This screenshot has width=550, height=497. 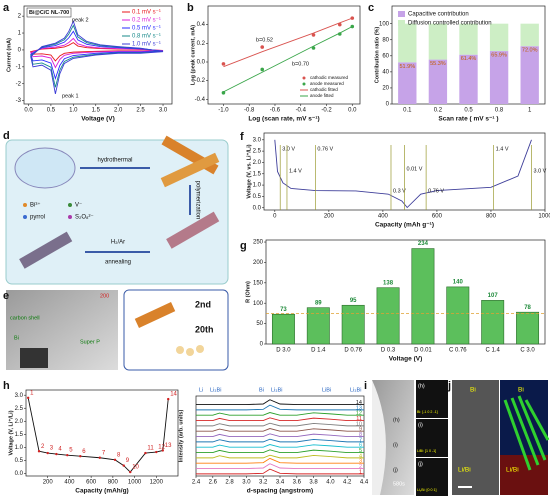 I want to click on phase-label: Li/Bi, so click(x=464, y=470).